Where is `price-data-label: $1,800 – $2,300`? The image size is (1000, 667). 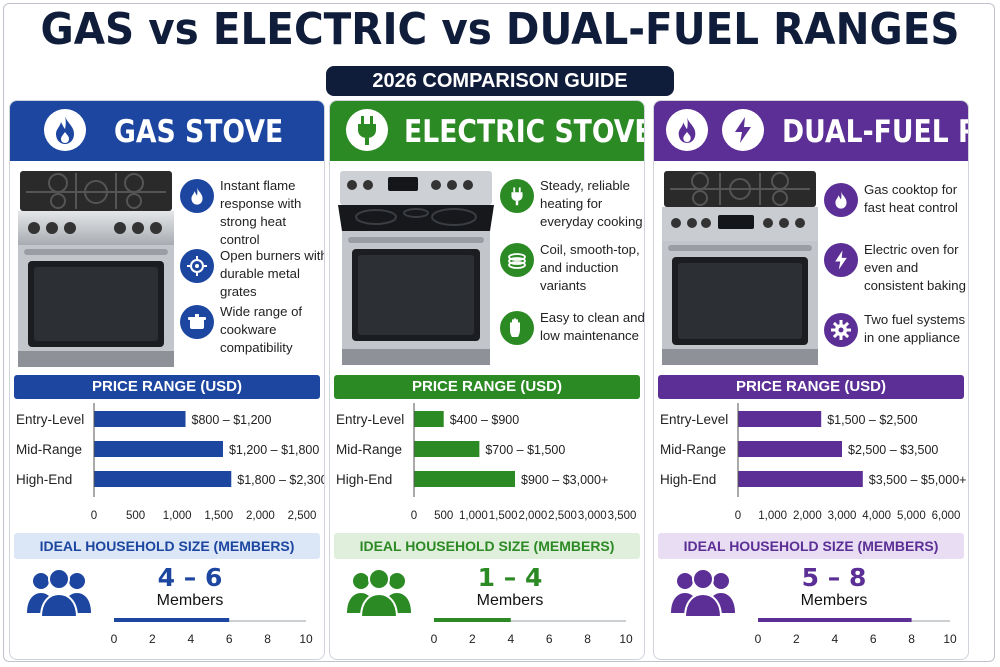 price-data-label: $1,800 – $2,300 is located at coordinates (281, 480).